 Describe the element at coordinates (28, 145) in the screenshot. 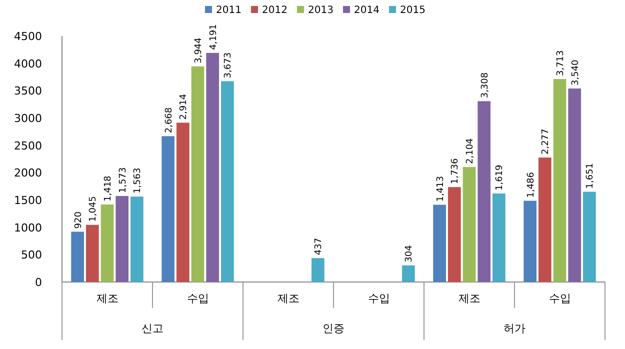

I see `y-tick-label: 2500` at that location.